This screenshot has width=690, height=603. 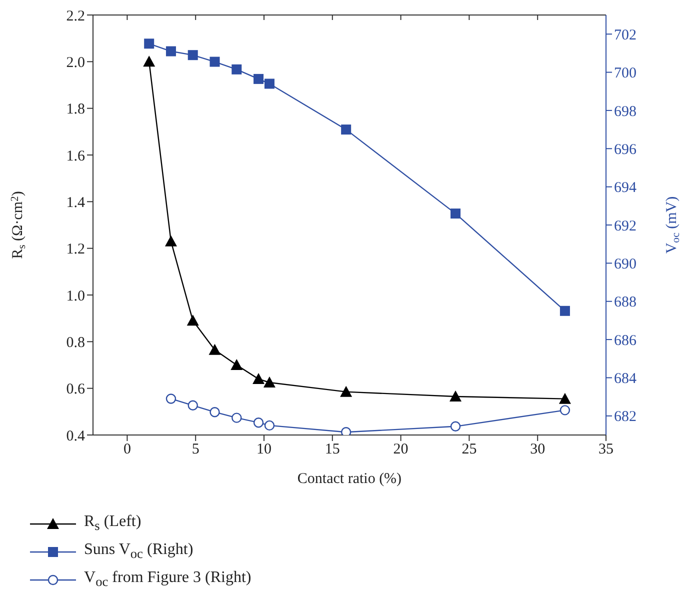 What do you see at coordinates (75, 16) in the screenshot?
I see `y-tick-label: 2.2` at bounding box center [75, 16].